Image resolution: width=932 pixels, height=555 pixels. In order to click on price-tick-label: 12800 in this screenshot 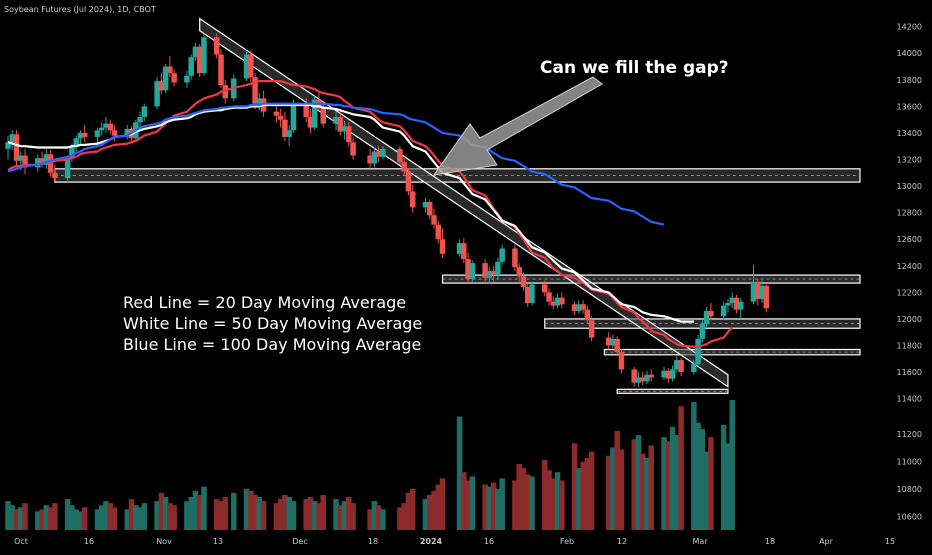, I will do `click(909, 213)`.